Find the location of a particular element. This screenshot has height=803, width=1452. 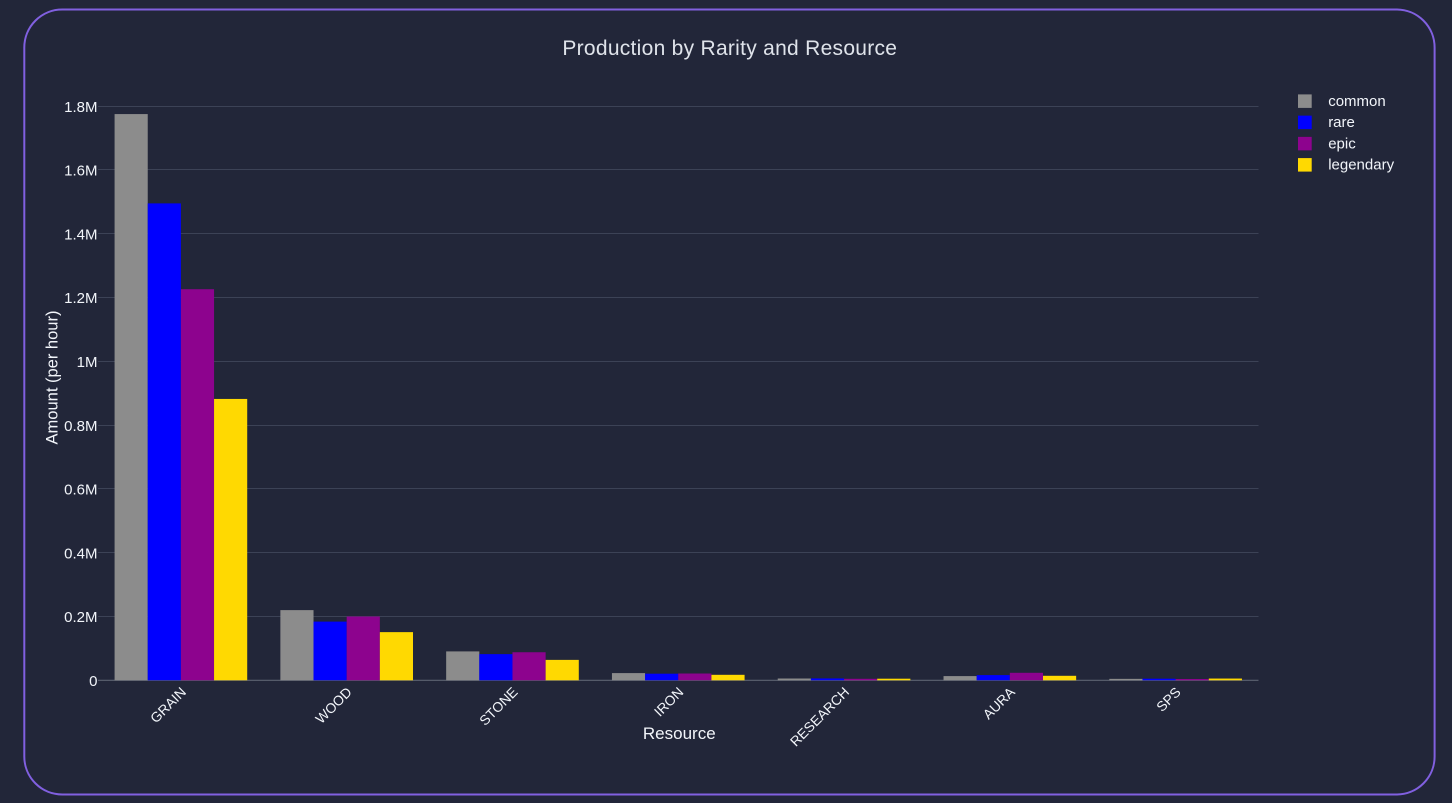

svg-text: 1.4M is located at coordinates (80, 234).